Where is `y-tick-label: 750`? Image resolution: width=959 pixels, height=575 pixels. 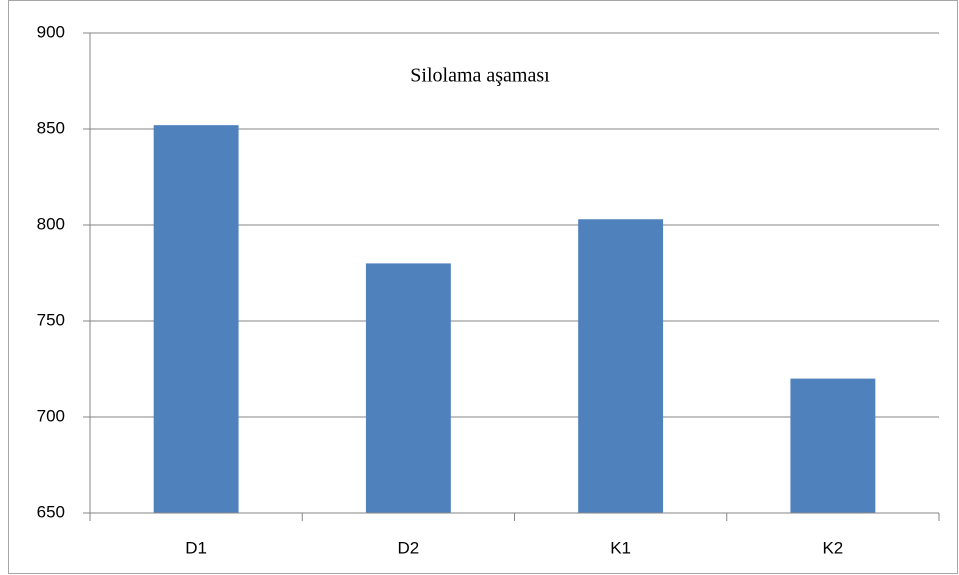
y-tick-label: 750 is located at coordinates (51, 319).